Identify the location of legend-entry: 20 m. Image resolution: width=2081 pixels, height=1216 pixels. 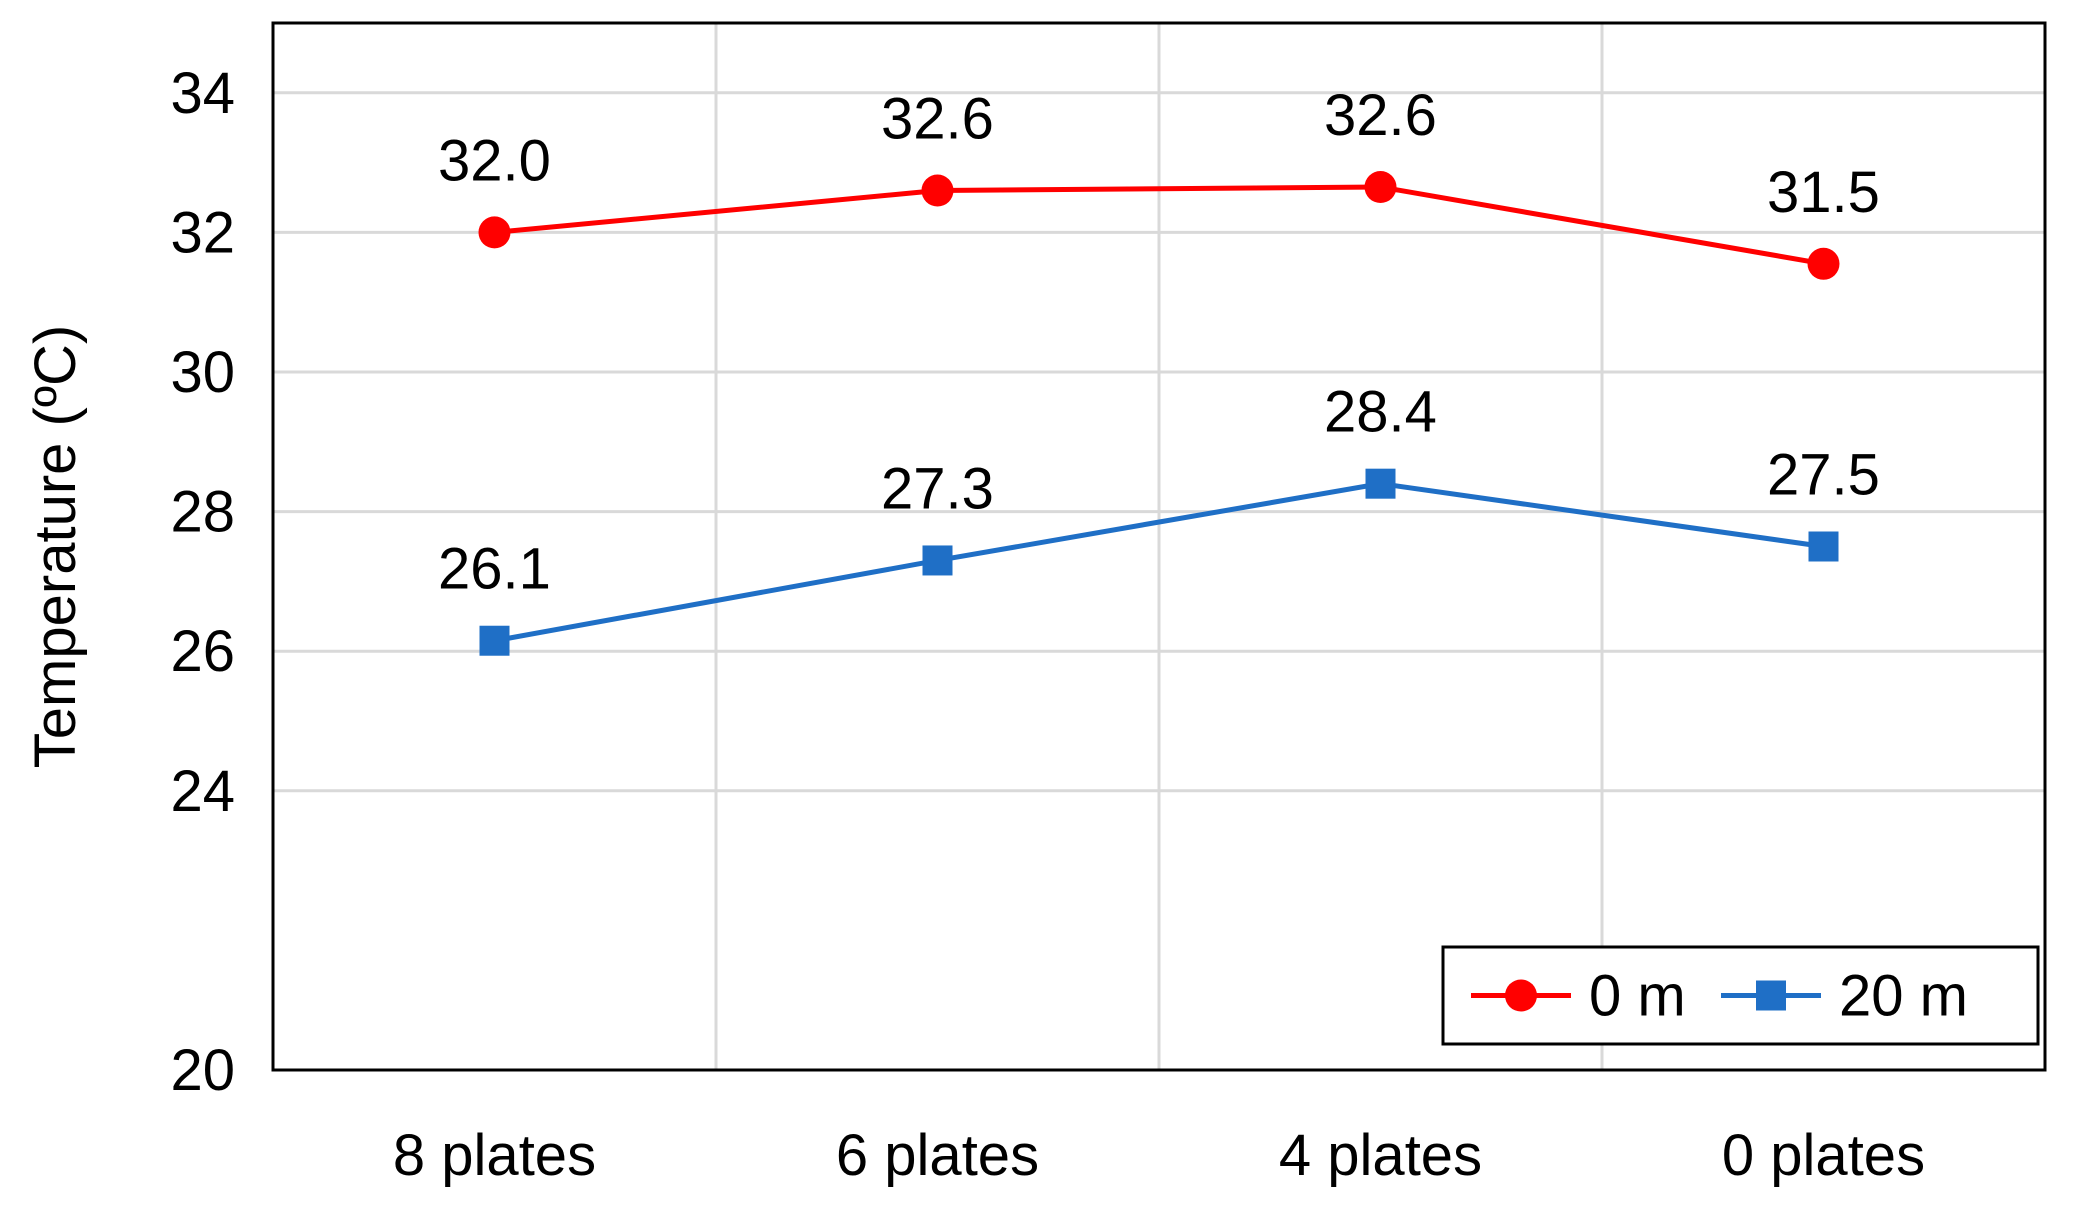
(1844, 996).